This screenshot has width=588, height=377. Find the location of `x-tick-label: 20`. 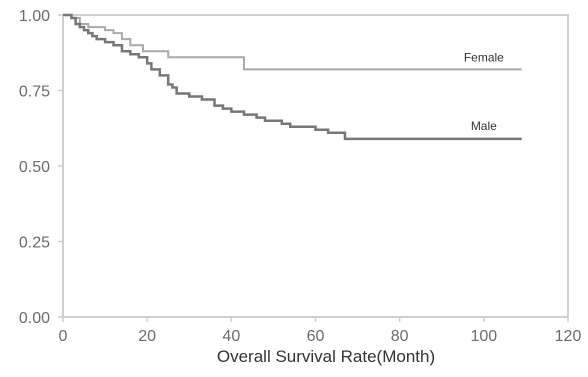

x-tick-label: 20 is located at coordinates (147, 336).